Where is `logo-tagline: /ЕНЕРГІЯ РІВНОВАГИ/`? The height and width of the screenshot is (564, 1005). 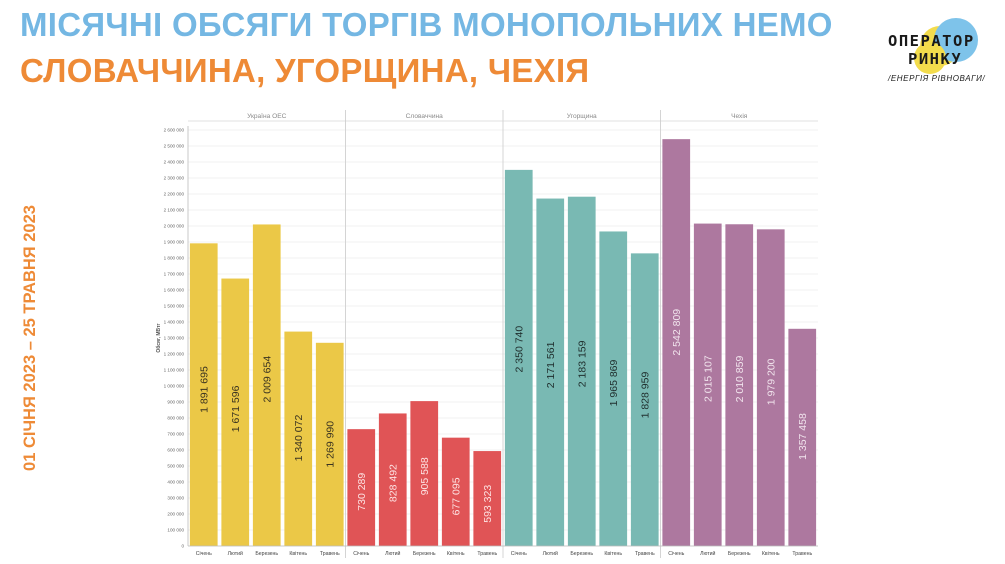 logo-tagline: /ЕНЕРГІЯ РІВНОВАГИ/ is located at coordinates (937, 78).